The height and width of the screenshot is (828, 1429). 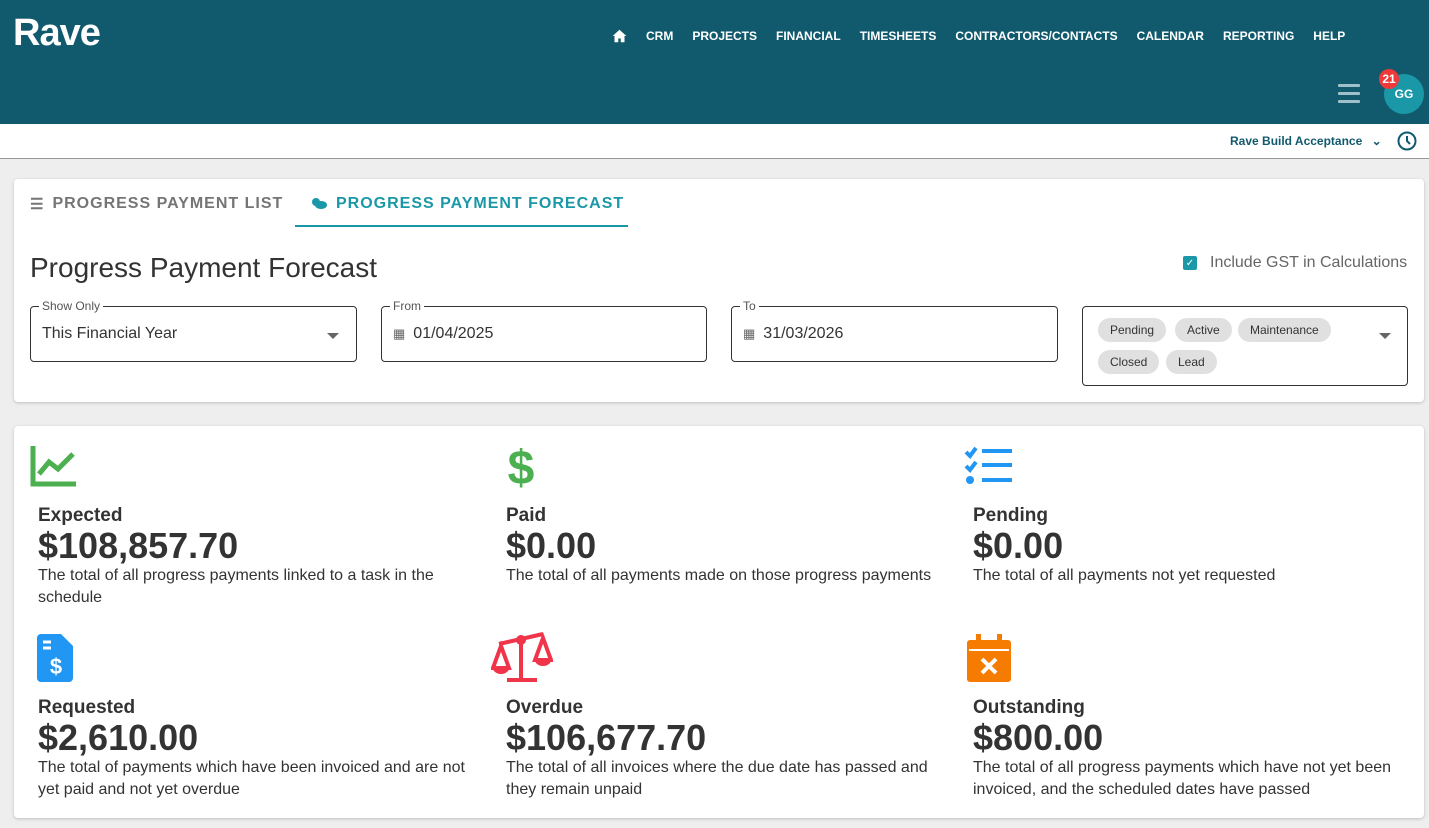 What do you see at coordinates (168, 203) in the screenshot?
I see `tab-label: PROGRESS PAYMENT LIST` at bounding box center [168, 203].